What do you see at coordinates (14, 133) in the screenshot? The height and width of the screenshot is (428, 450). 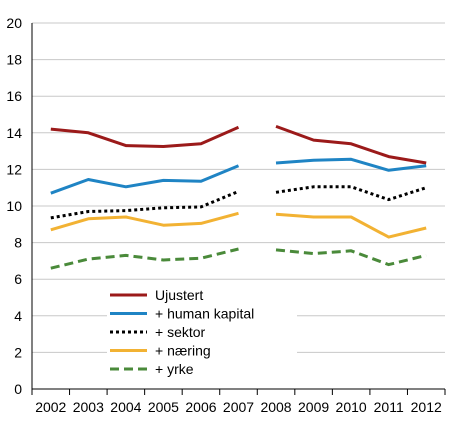 I see `y-tick-label: 14` at bounding box center [14, 133].